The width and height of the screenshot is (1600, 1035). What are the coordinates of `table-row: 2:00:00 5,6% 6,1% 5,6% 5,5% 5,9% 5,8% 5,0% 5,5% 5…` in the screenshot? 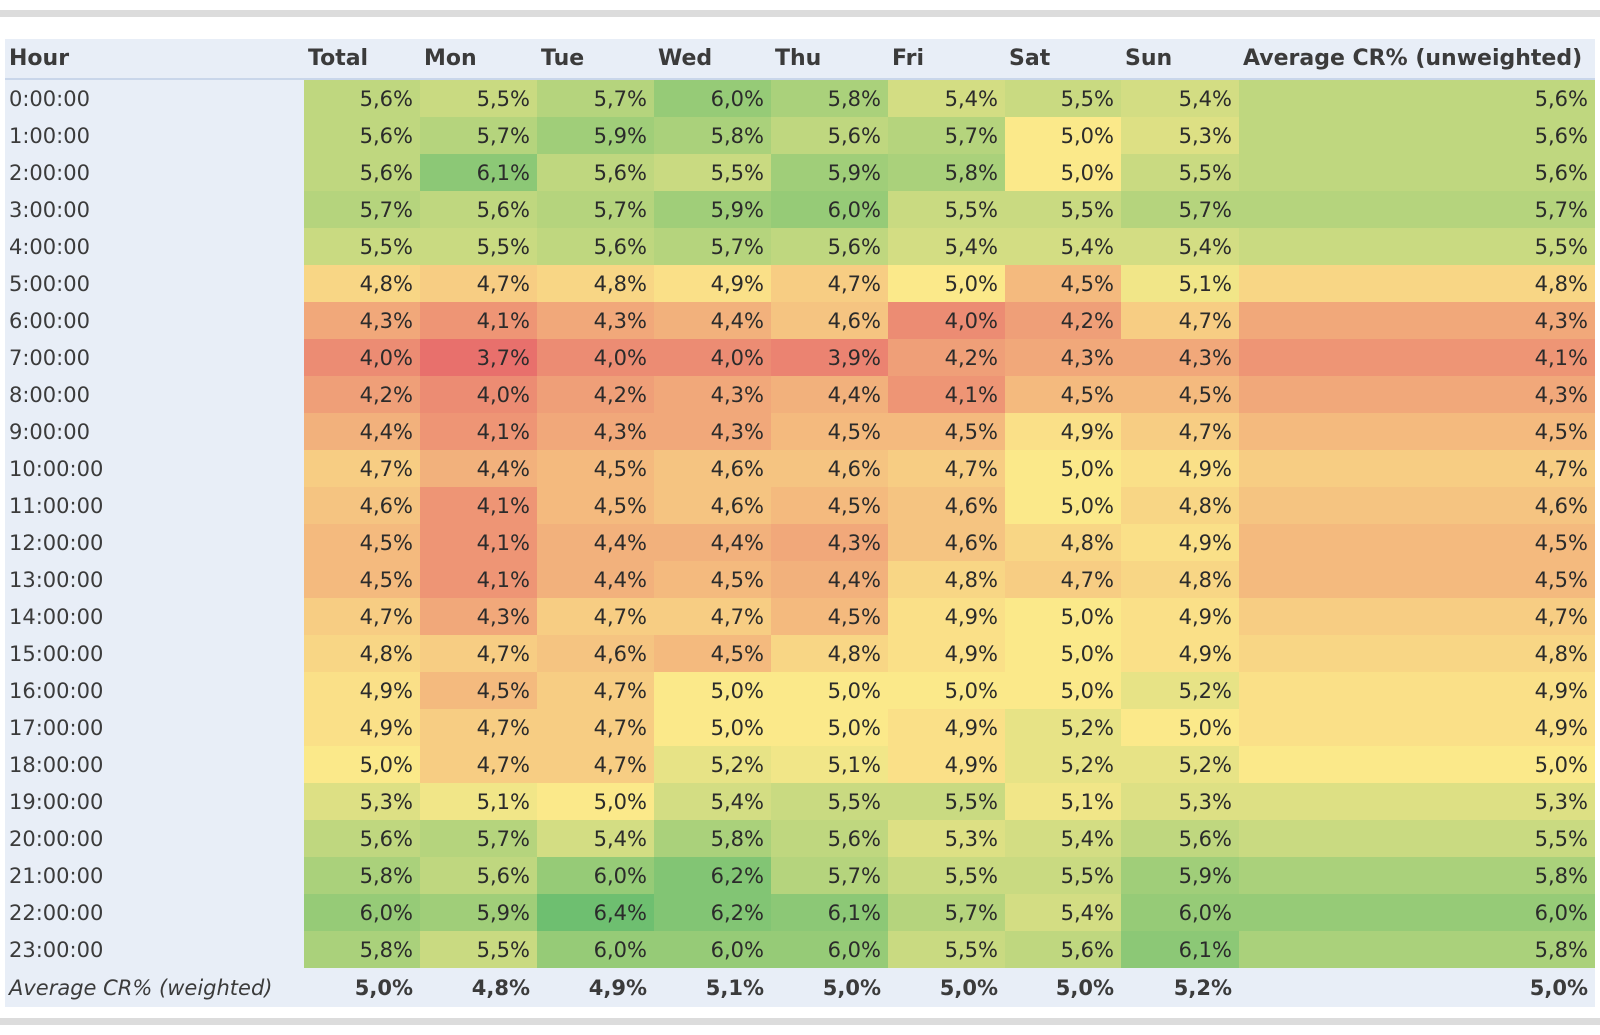 It's located at (800, 172).